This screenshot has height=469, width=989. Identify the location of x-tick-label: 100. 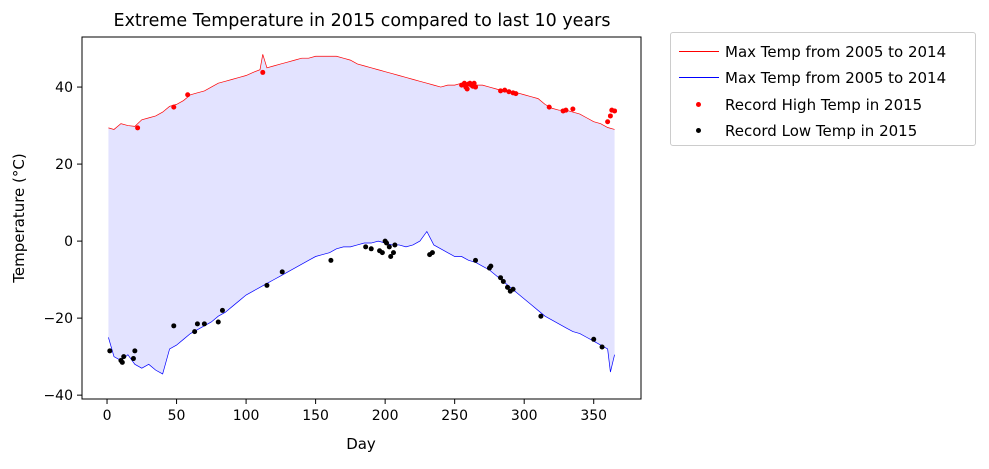
(246, 416).